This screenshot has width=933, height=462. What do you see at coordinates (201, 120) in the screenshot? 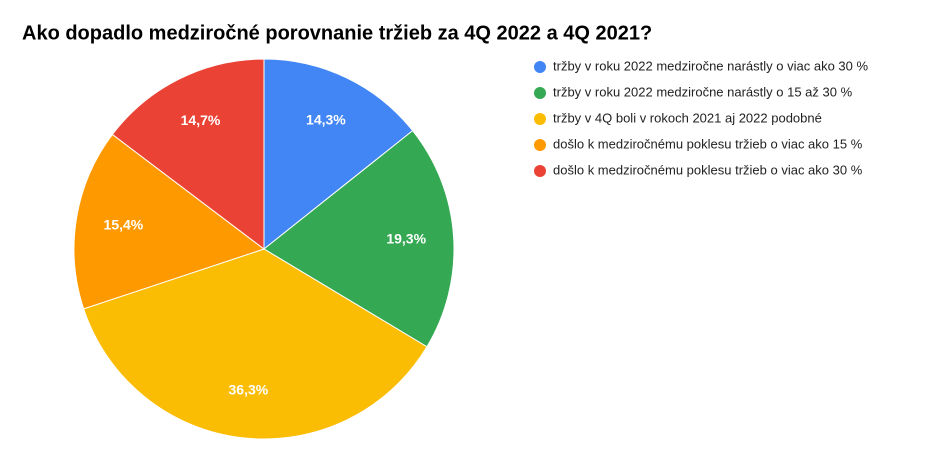
I see `slice-label: 14,7%` at bounding box center [201, 120].